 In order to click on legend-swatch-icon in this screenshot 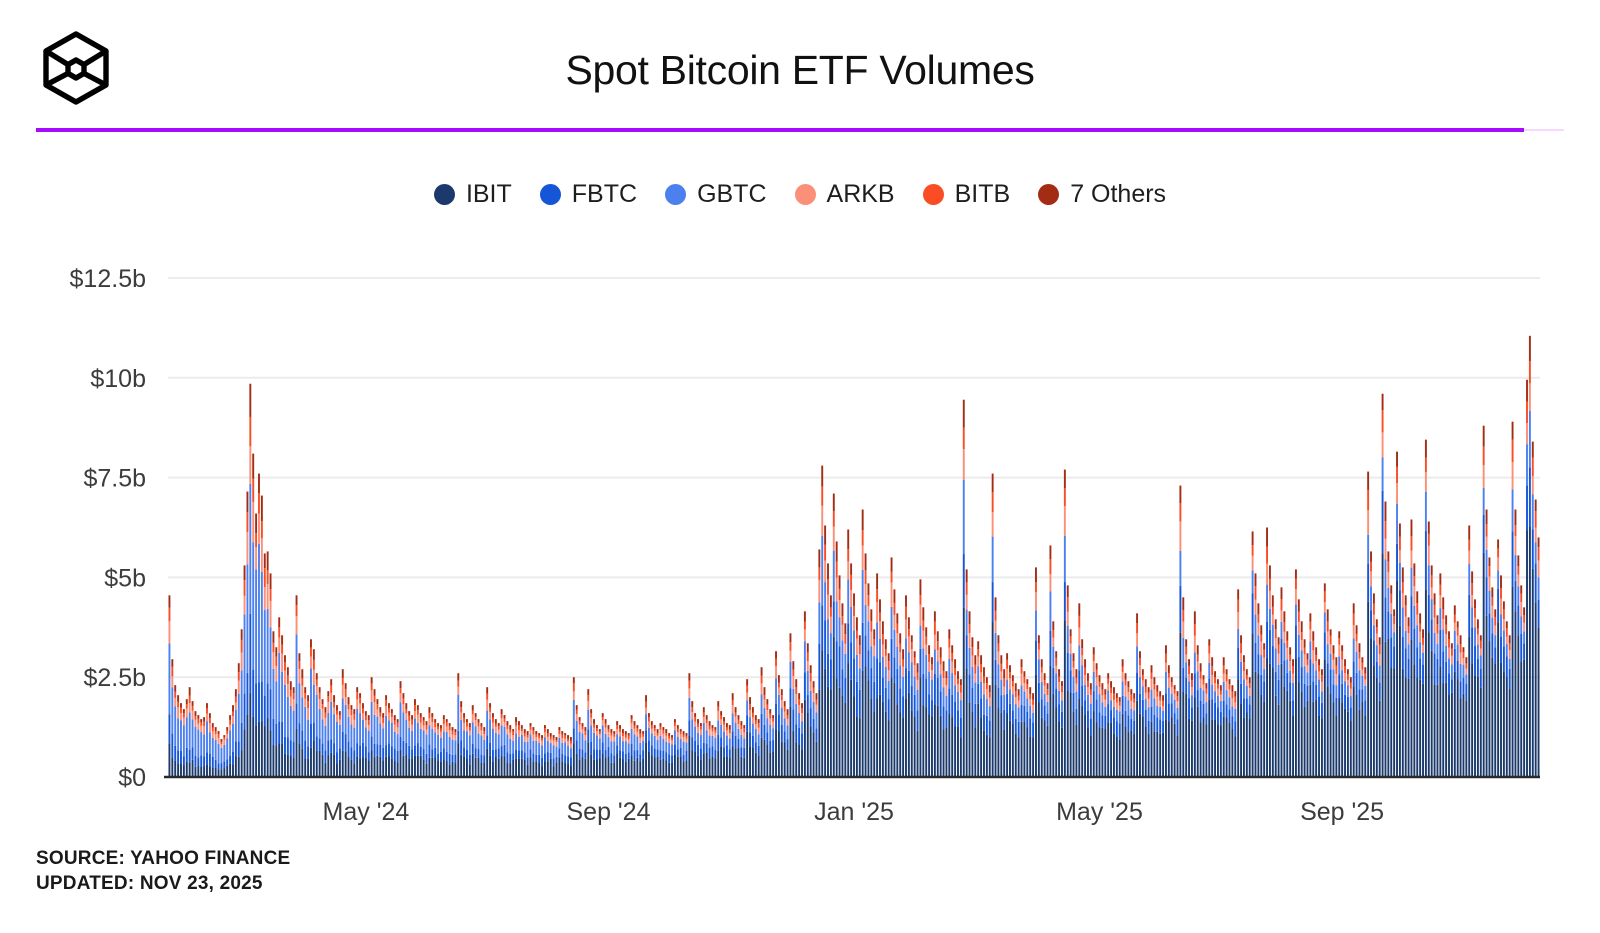, I will do `click(676, 194)`.